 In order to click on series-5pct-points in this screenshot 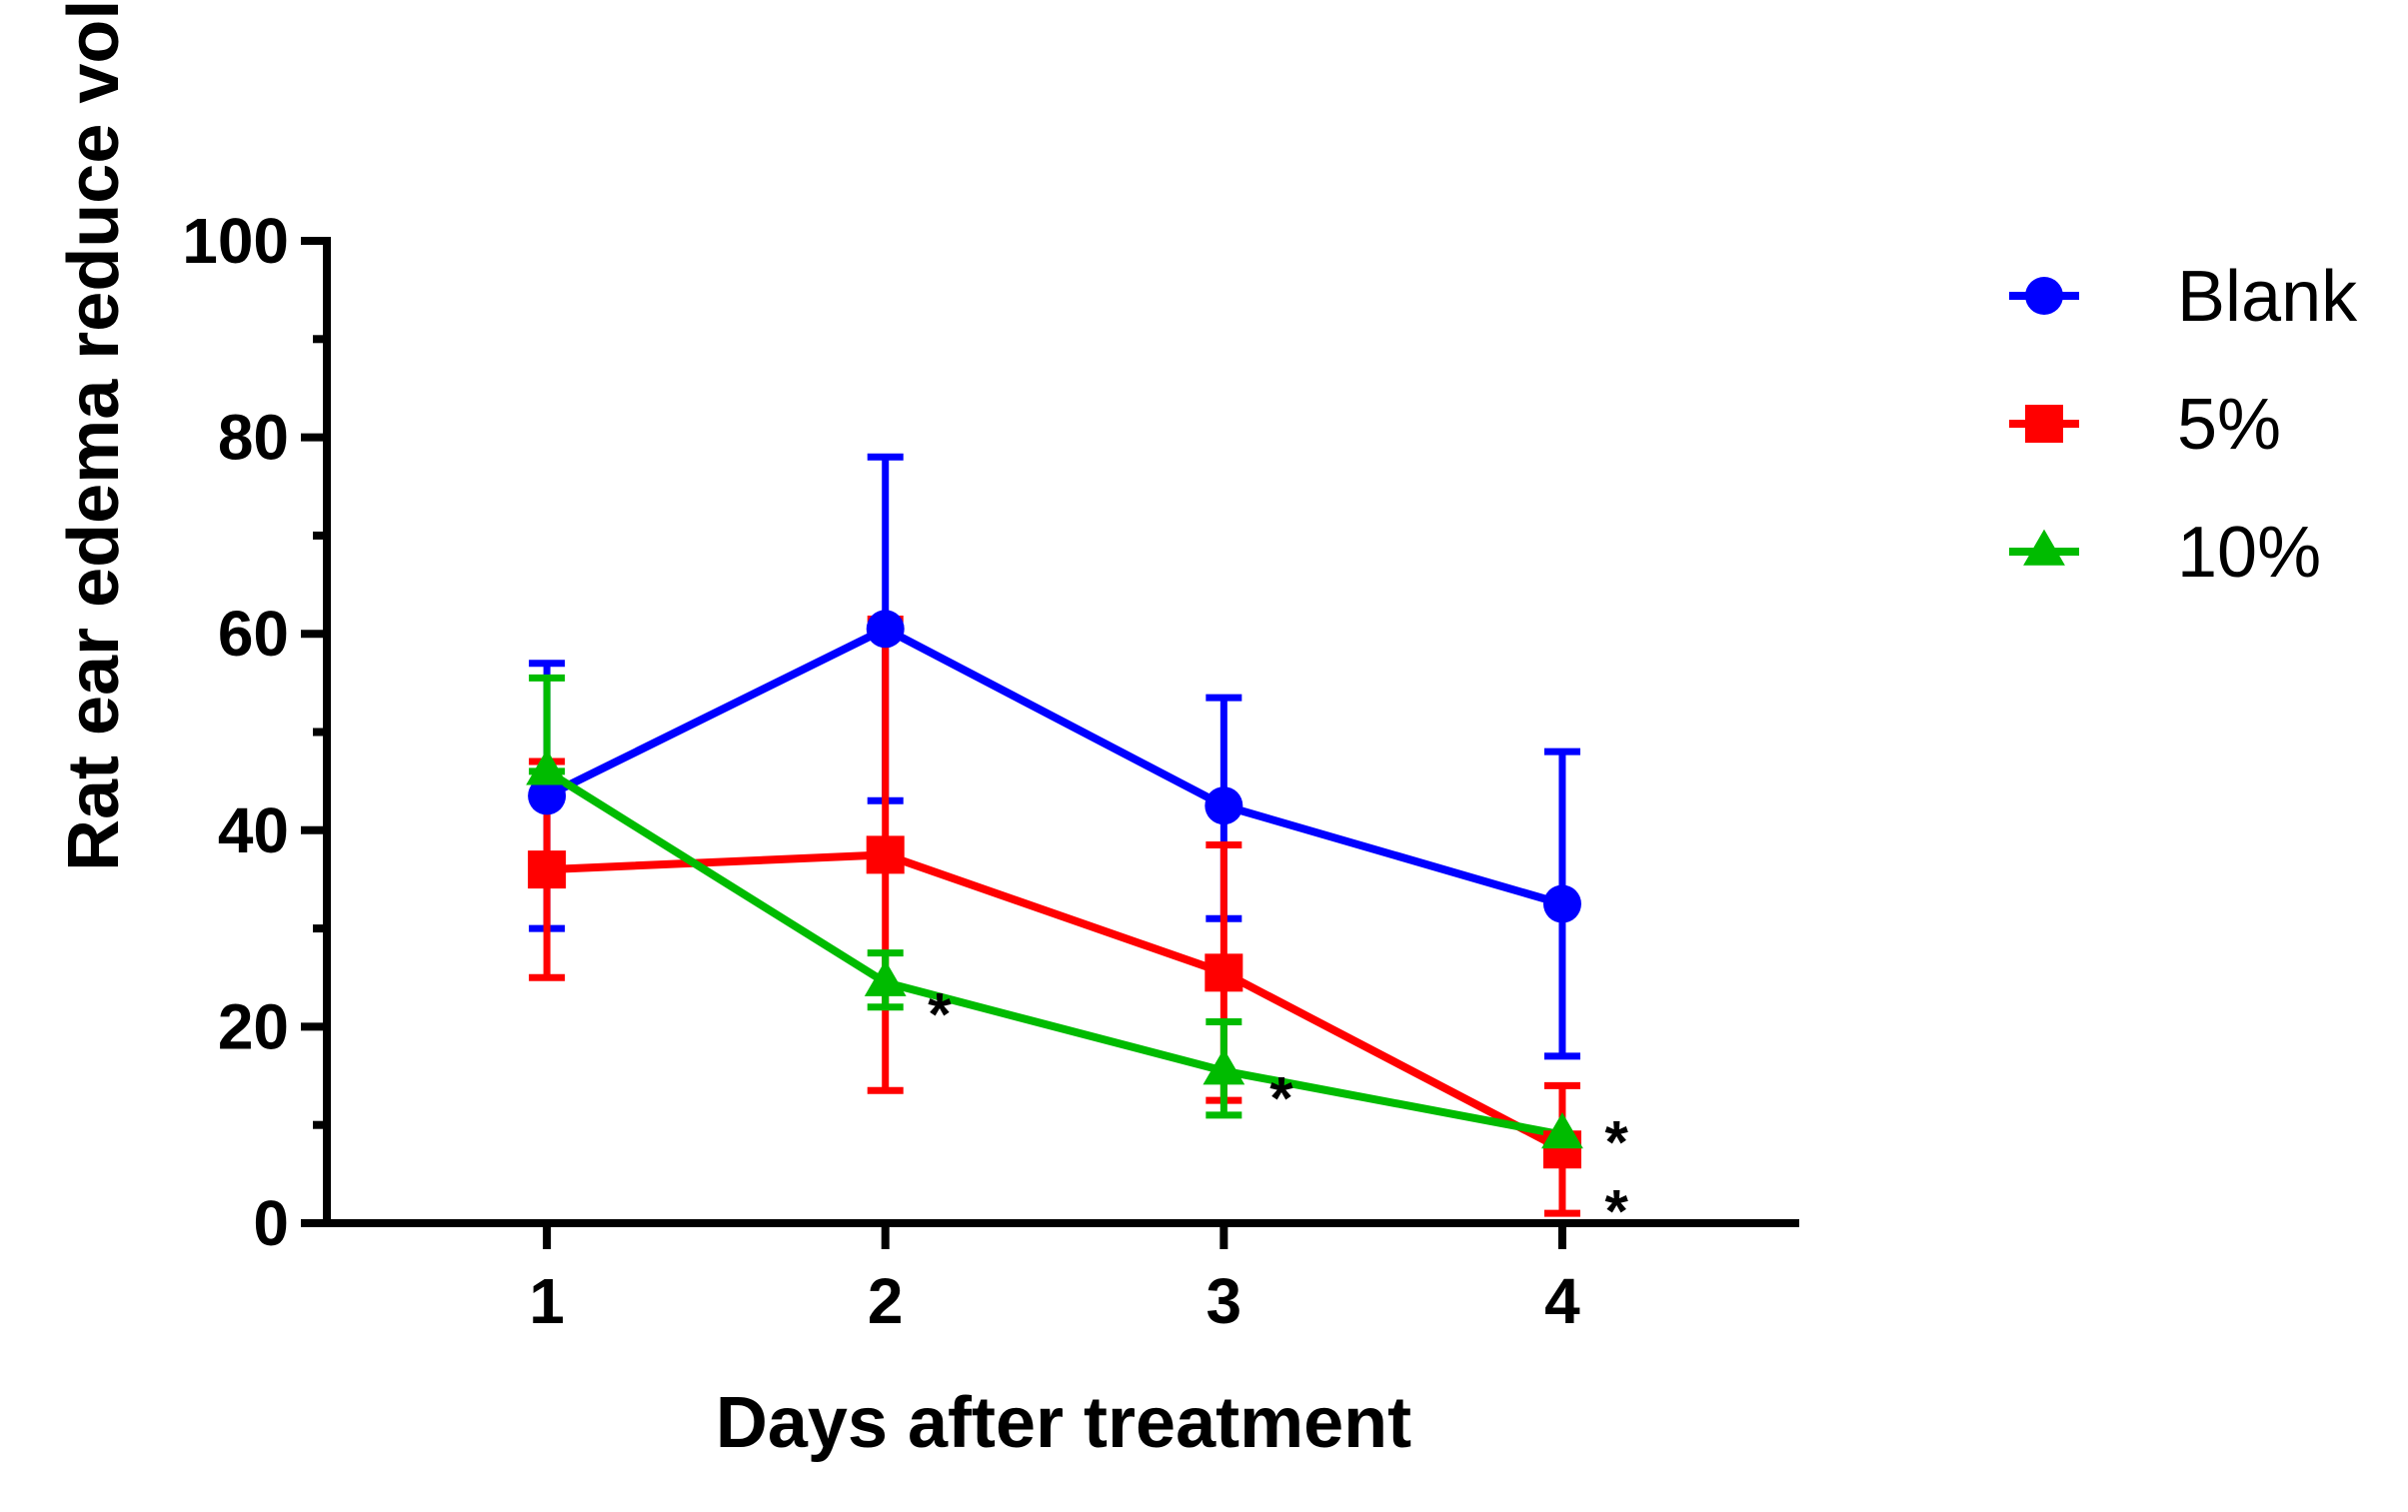, I will do `click(1054, 1002)`.